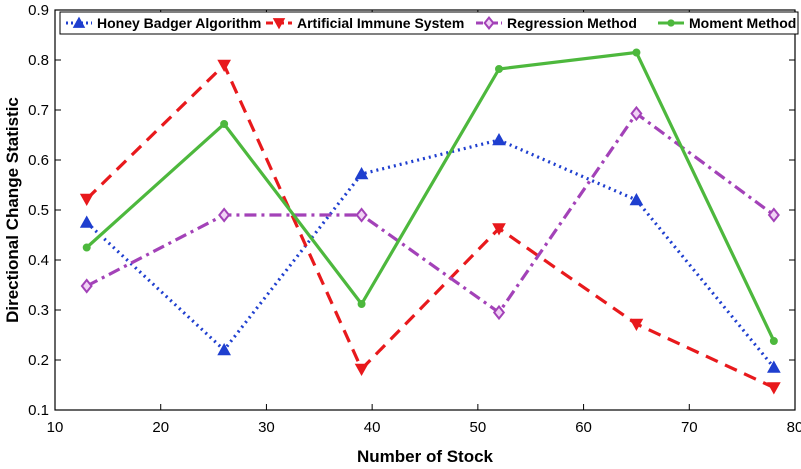  What do you see at coordinates (55, 427) in the screenshot?
I see `x-tick-label: 10` at bounding box center [55, 427].